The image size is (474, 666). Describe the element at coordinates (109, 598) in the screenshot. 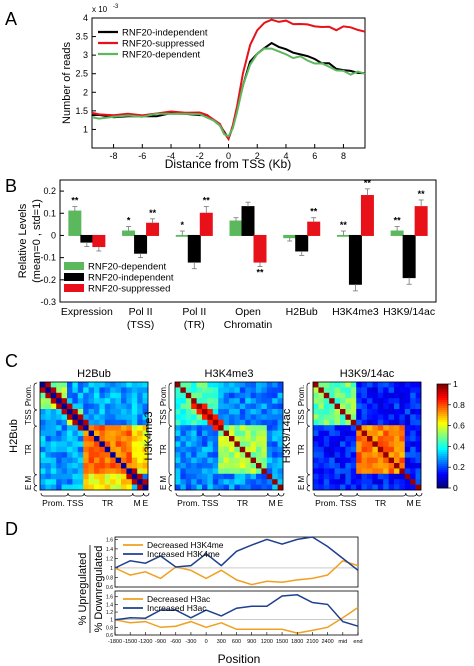

I see `panel-d-y-tick-label: 1.6` at that location.